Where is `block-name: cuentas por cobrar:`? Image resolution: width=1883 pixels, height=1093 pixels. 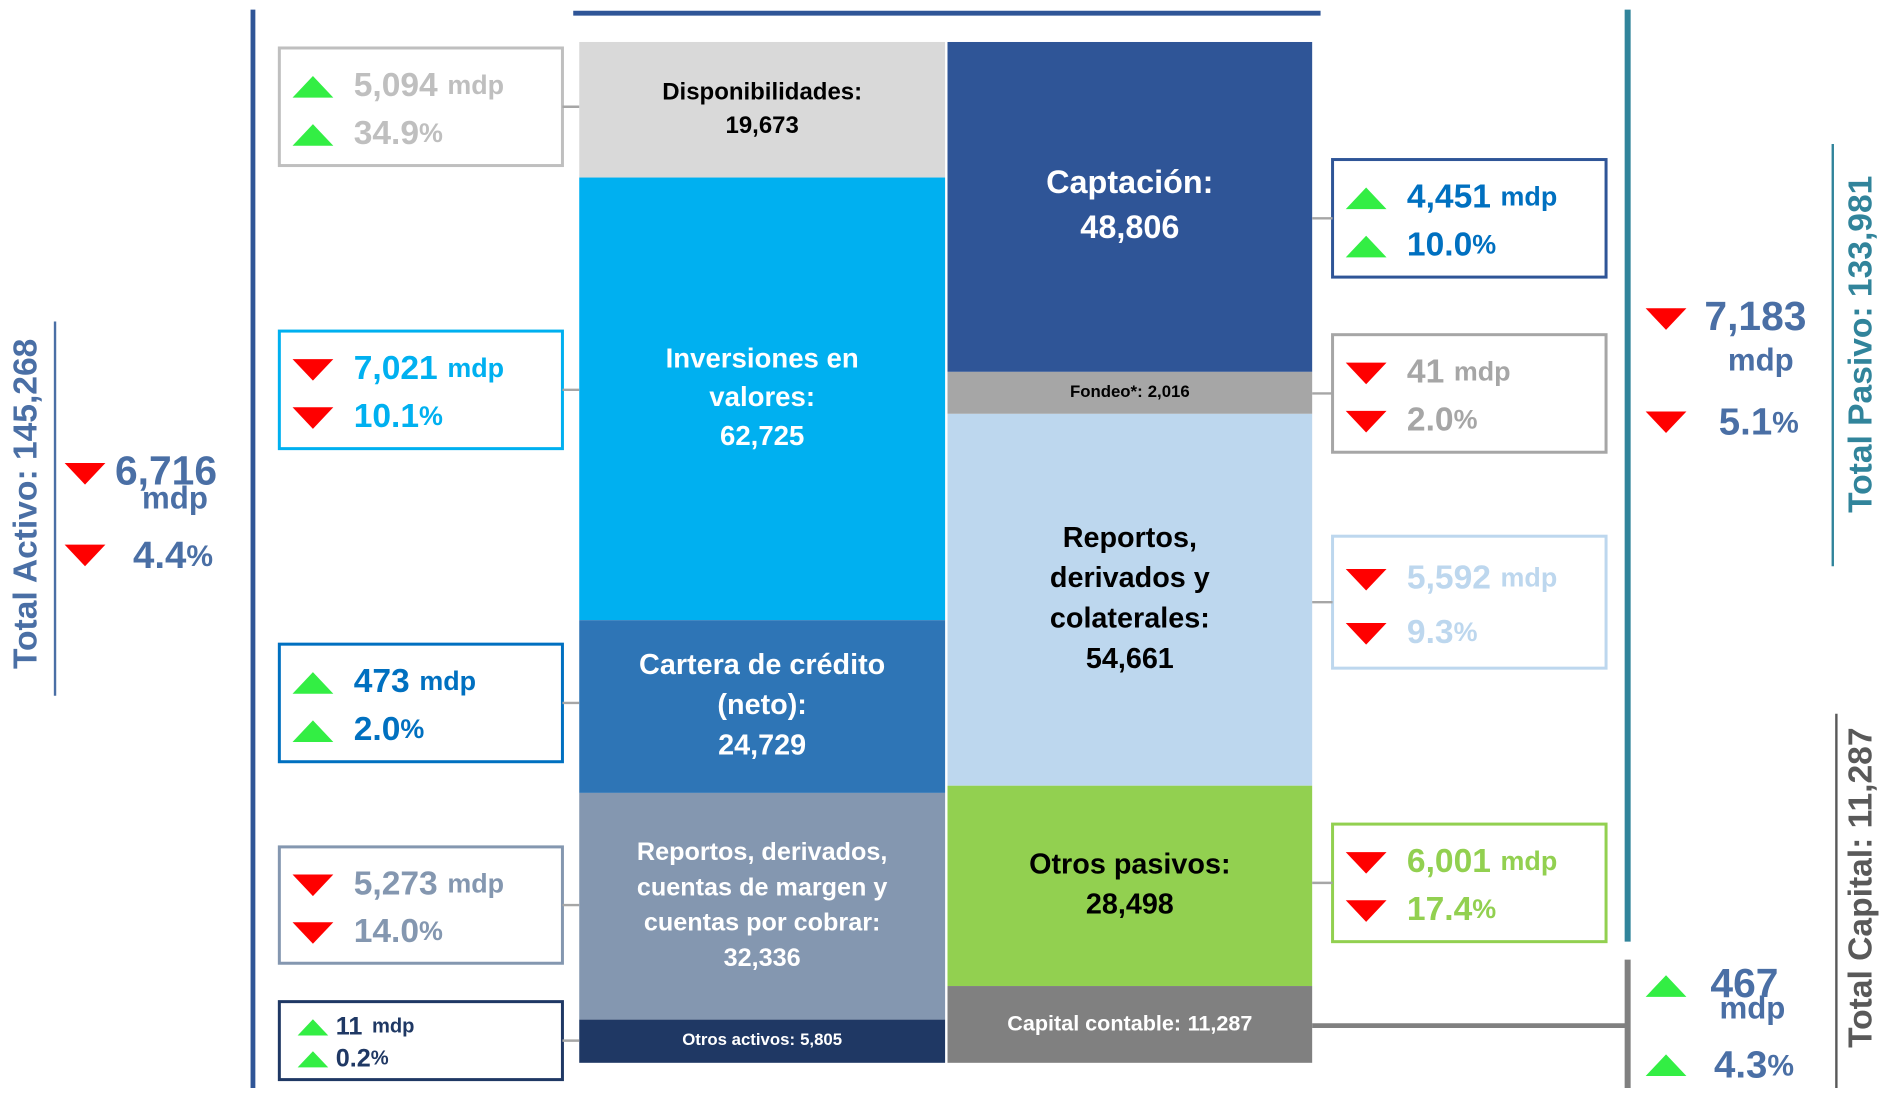 block-name: cuentas por cobrar: is located at coordinates (762, 923).